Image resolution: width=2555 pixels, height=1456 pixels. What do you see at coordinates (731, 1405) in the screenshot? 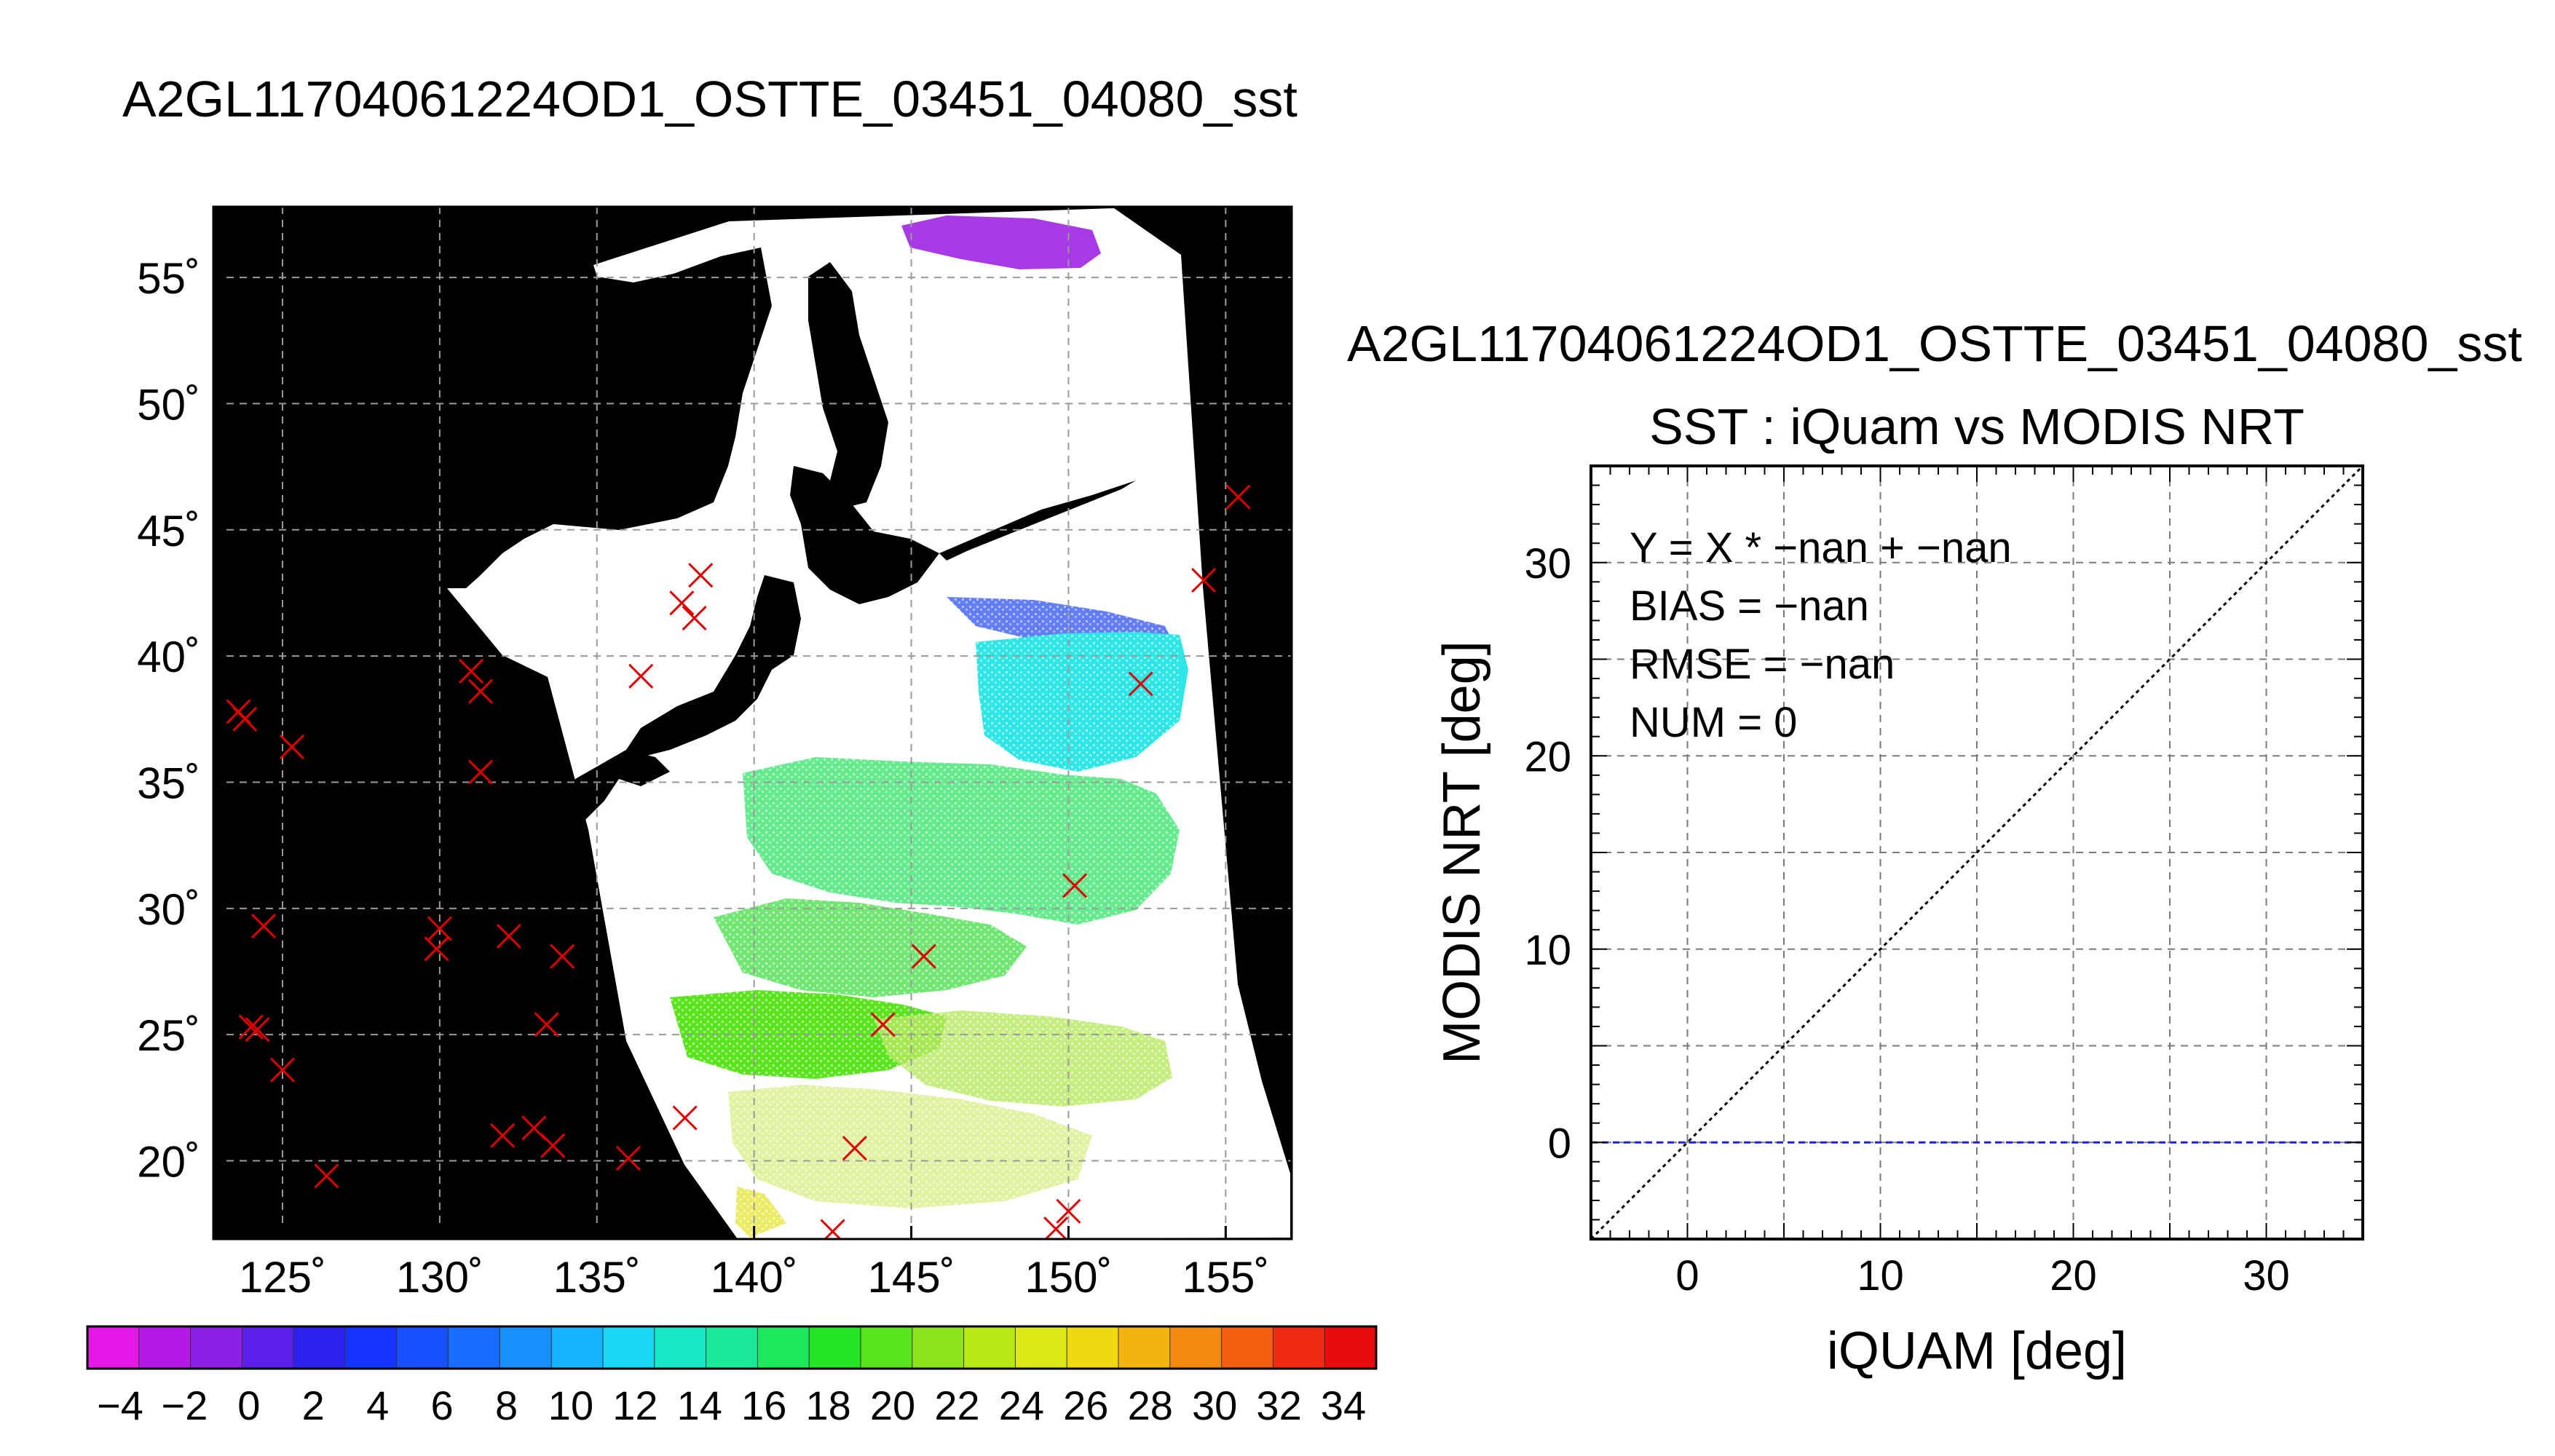
I see `colorbar-labels: −4 −2 0 2 4 6 8 10 12 14 16 18 20 22 24 26 28 30 32 34` at bounding box center [731, 1405].